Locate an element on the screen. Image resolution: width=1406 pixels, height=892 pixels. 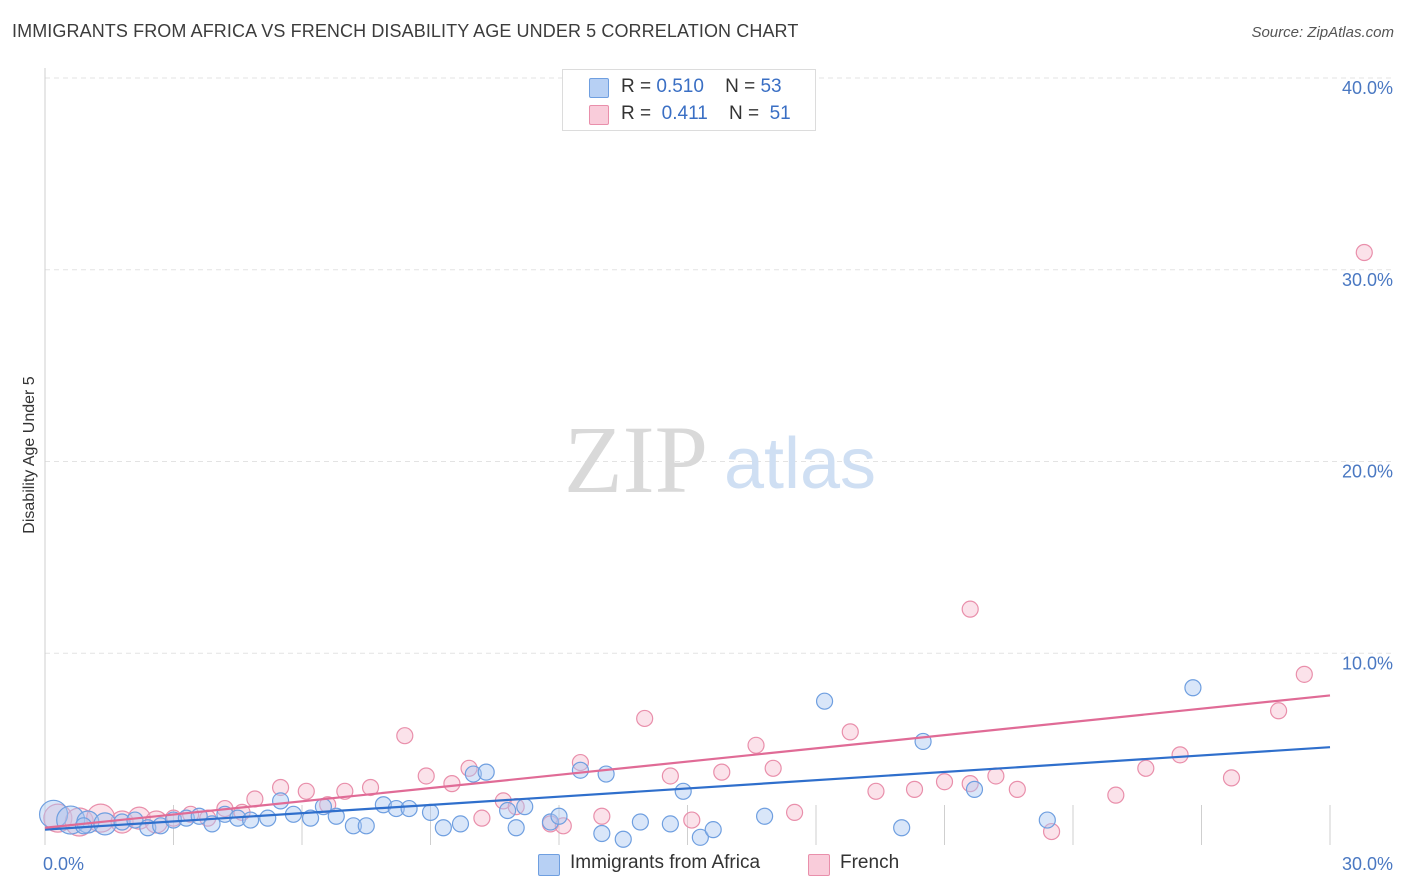
trend-line-africa is located at coordinates (687, 788).